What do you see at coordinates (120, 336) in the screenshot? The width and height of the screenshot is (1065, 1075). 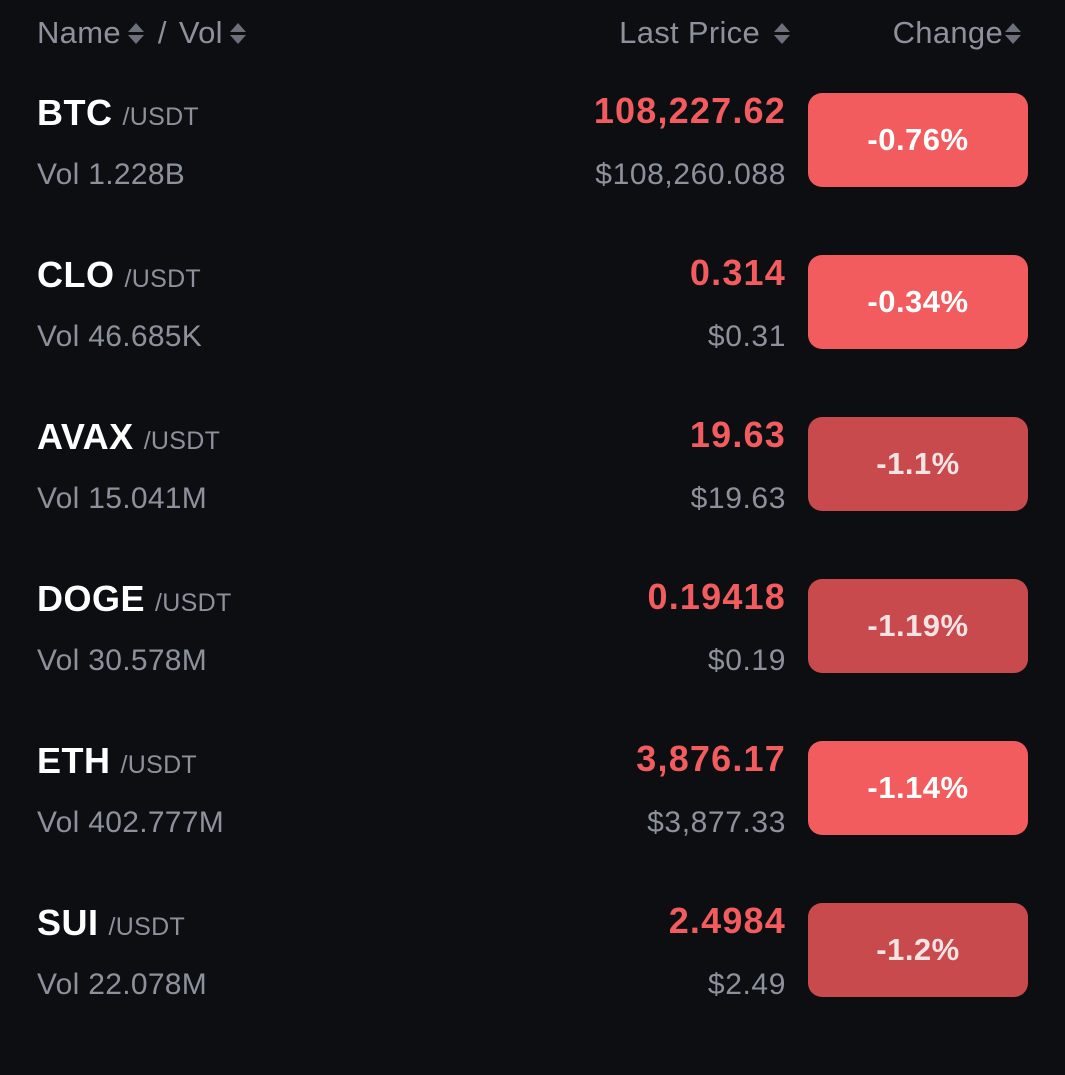 I see `volume-label: Vol 46.685K` at bounding box center [120, 336].